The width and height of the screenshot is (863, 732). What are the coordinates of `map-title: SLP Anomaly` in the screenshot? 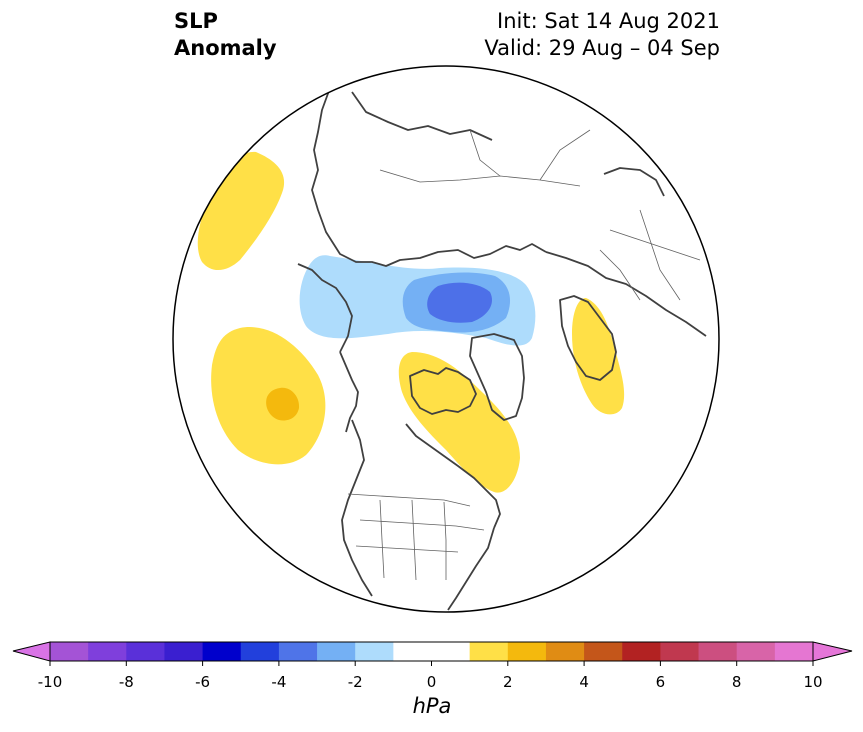 It's located at (225, 35).